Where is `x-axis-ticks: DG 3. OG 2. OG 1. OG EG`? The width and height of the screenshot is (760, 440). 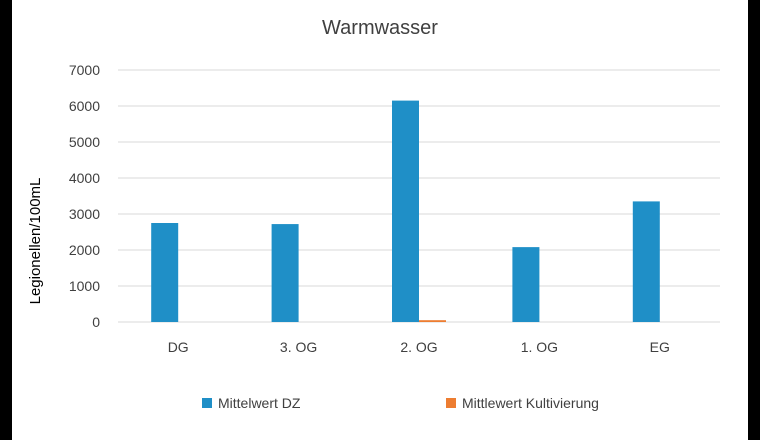 x-axis-ticks: DG 3. OG 2. OG 1. OG EG is located at coordinates (419, 347).